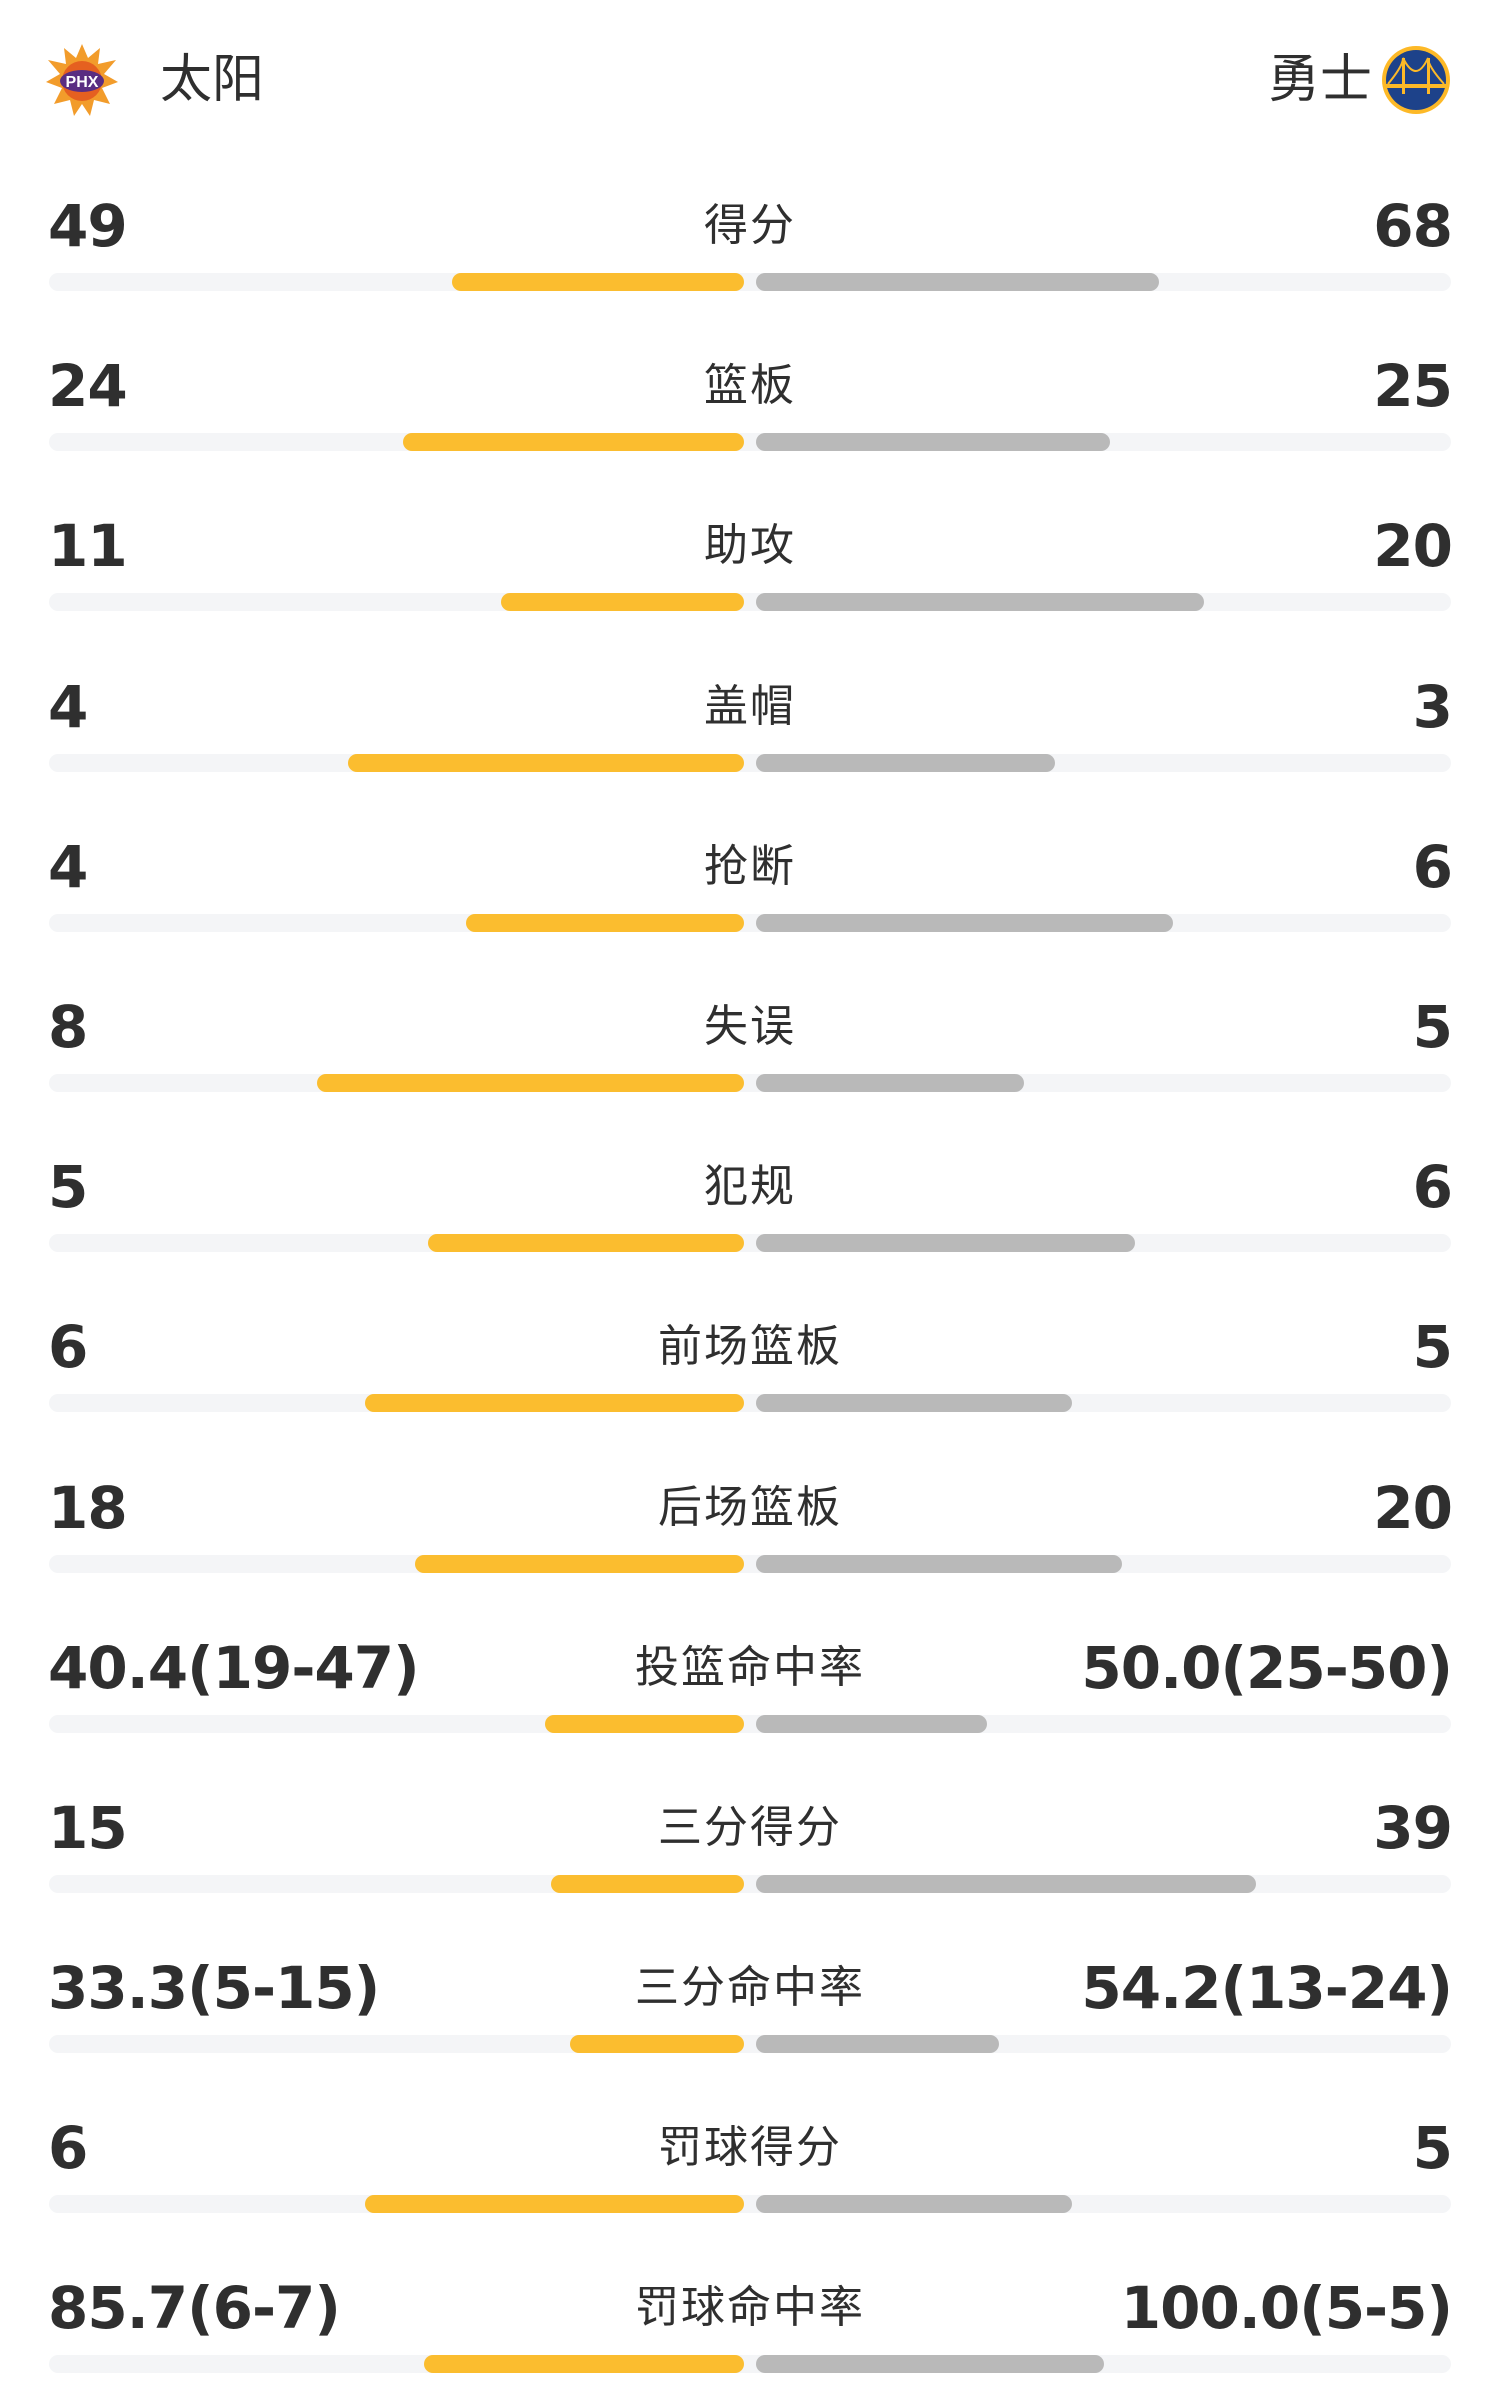 The height and width of the screenshot is (2400, 1500). I want to click on stat-label: 三分命中率, so click(750, 1988).